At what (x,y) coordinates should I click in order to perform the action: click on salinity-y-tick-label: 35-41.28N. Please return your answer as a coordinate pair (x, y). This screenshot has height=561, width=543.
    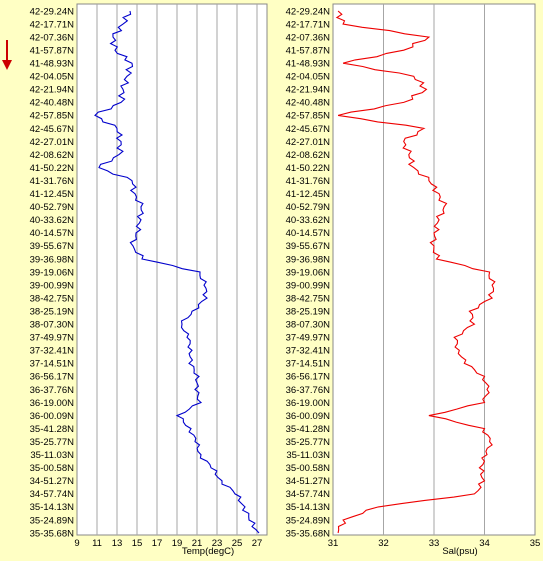
    Looking at the image, I should click on (308, 429).